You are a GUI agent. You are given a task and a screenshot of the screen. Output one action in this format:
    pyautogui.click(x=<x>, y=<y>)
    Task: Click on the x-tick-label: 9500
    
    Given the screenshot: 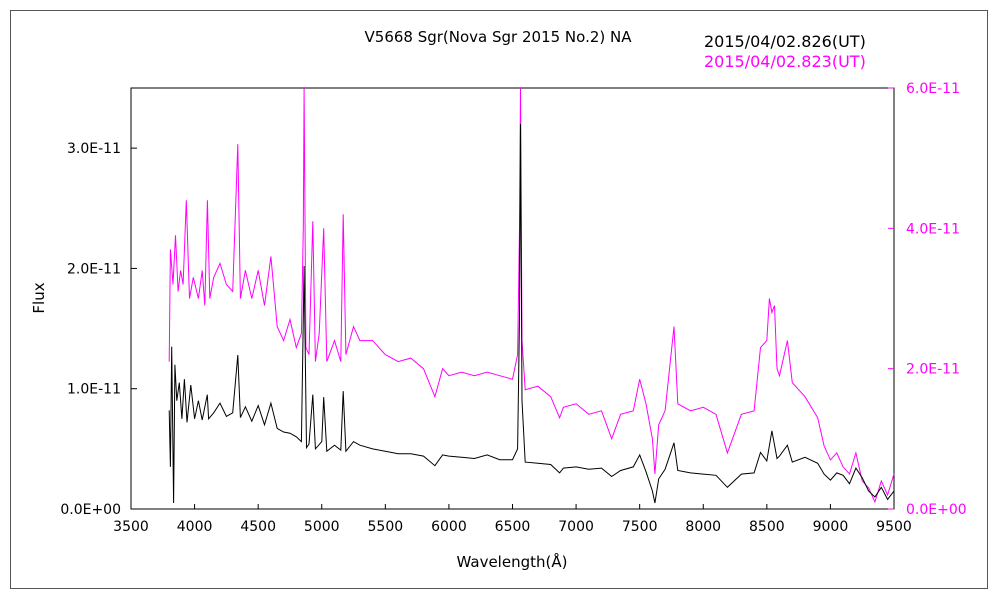 What is the action you would take?
    pyautogui.click(x=894, y=527)
    